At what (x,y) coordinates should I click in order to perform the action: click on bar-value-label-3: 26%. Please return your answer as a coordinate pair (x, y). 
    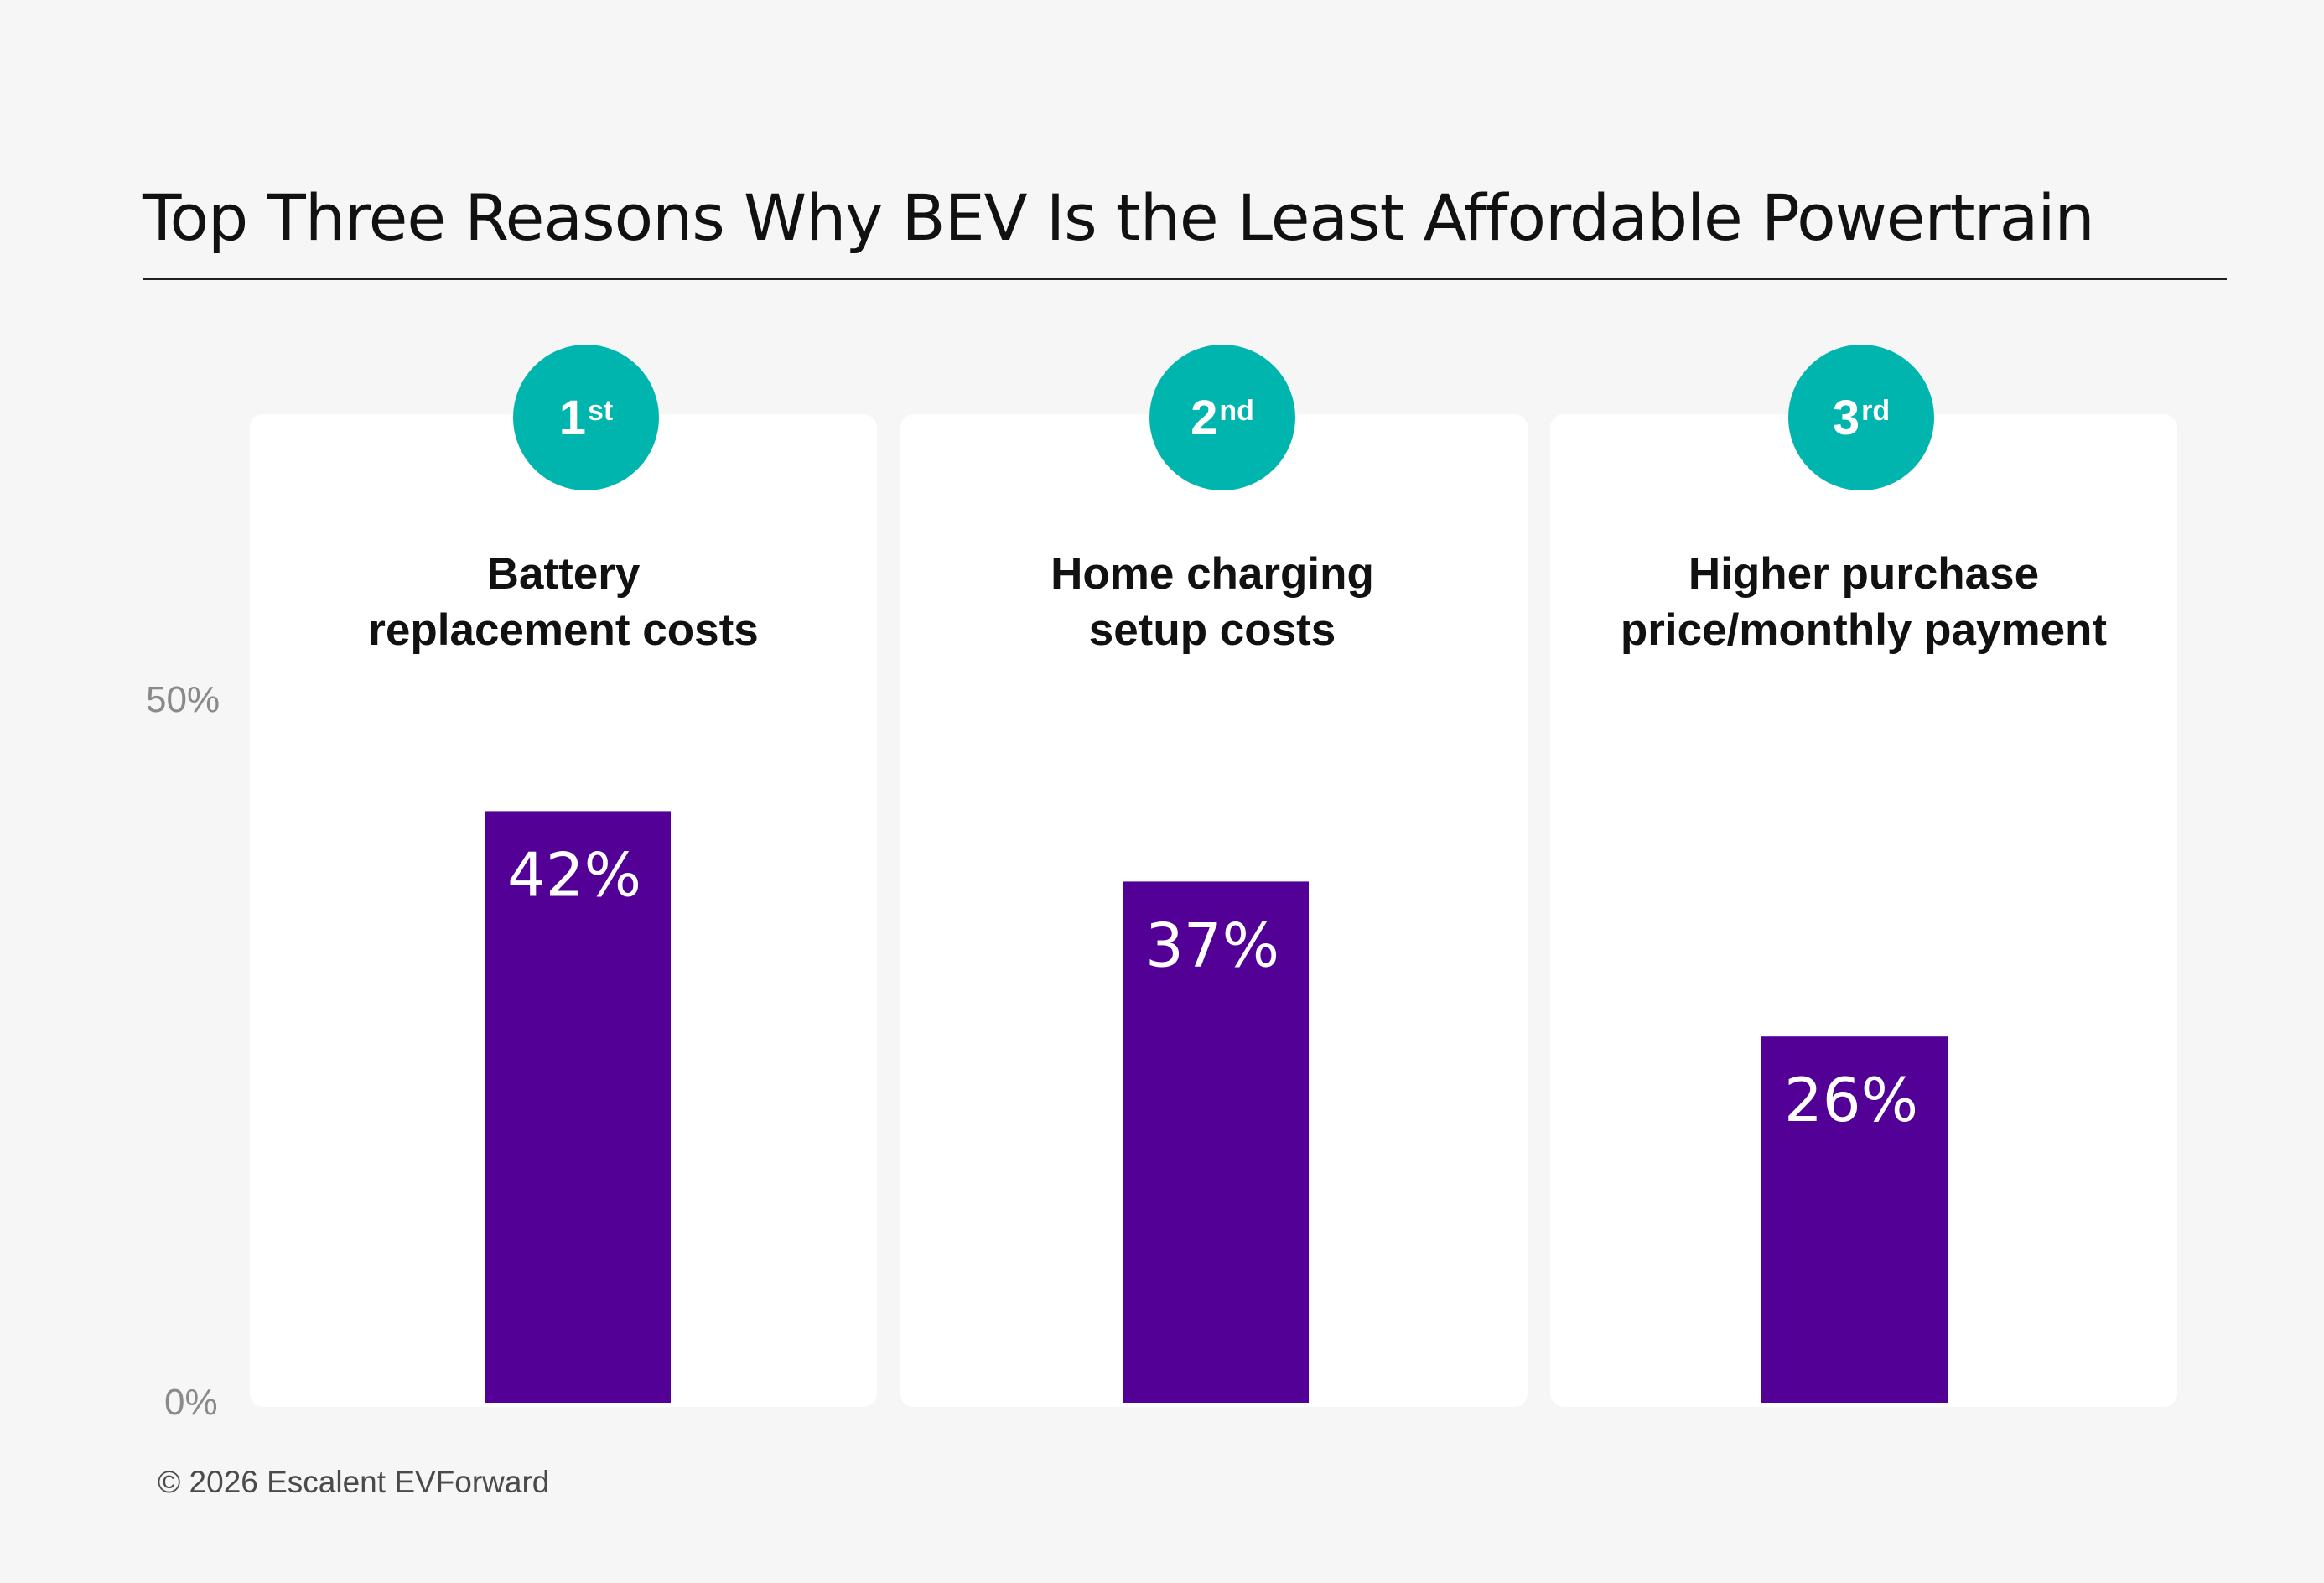
    Looking at the image, I should click on (1851, 1100).